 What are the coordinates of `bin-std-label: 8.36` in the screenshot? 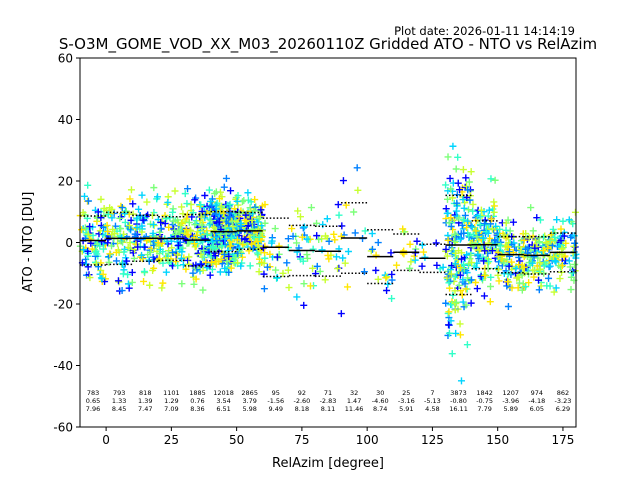 It's located at (197, 409).